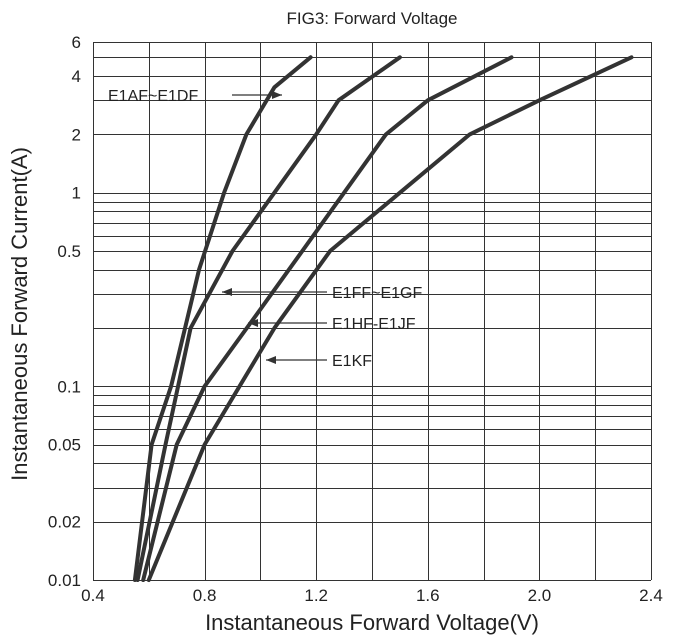 Image resolution: width=674 pixels, height=640 pixels. Describe the element at coordinates (377, 293) in the screenshot. I see `annotation-label: E1FF~E1GF` at that location.